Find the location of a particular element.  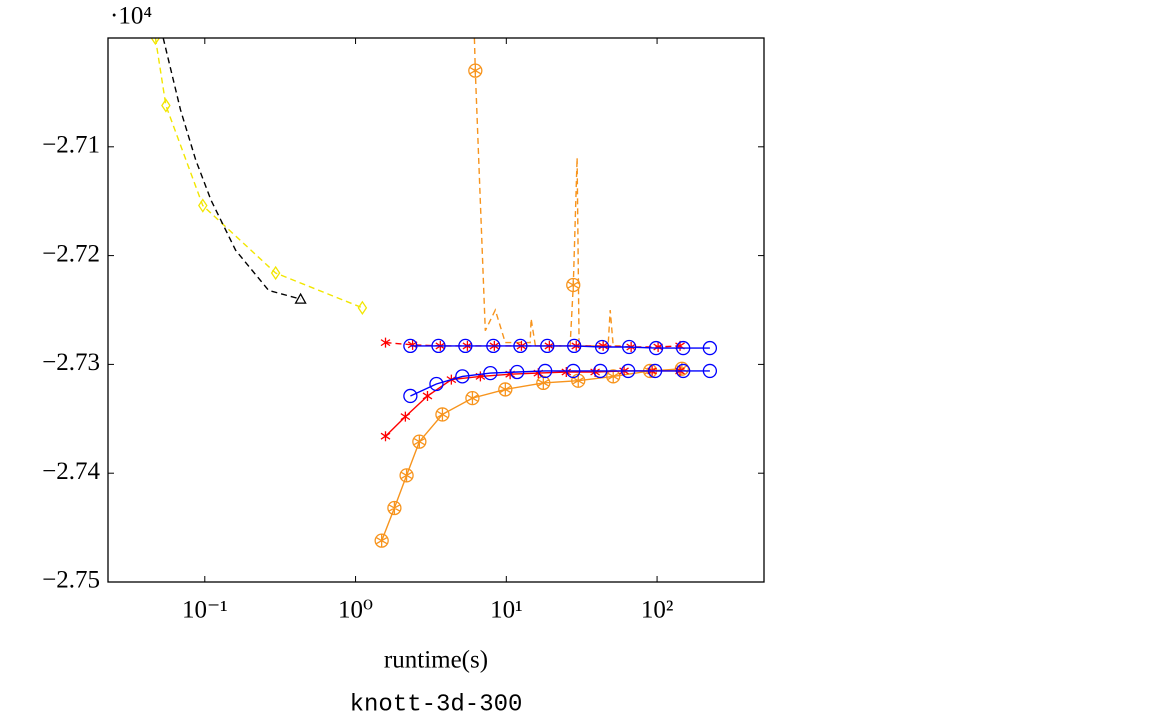

y-tick-label: −2.73 is located at coordinates (71, 362).